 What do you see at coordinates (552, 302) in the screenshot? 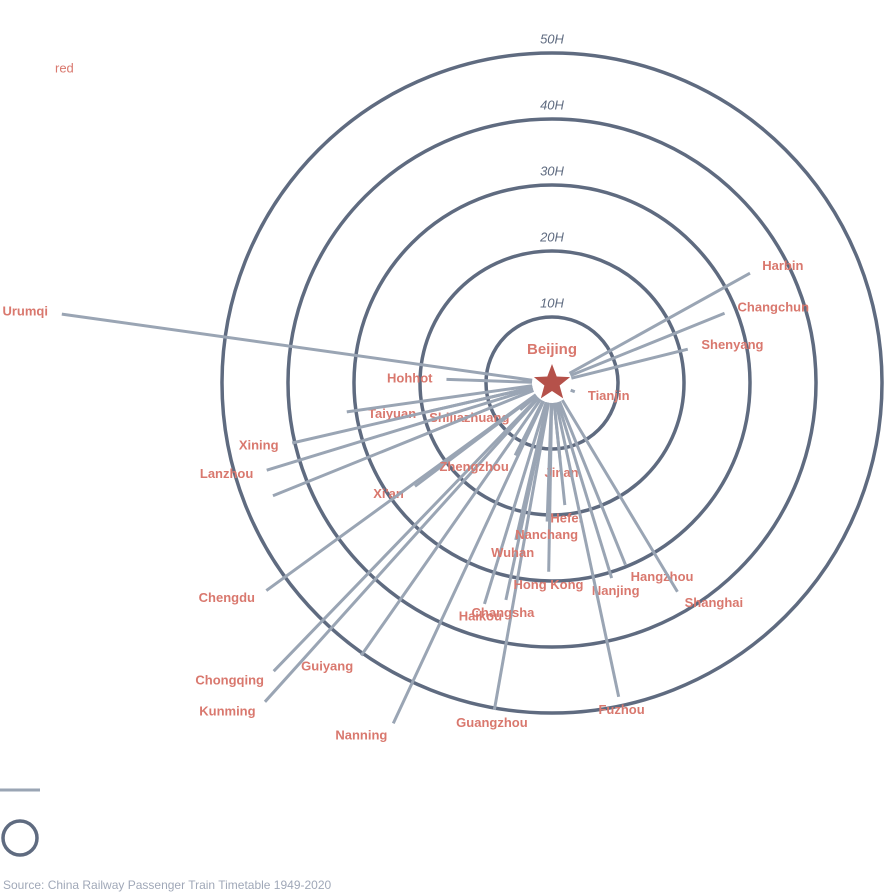
I see `ring-label: 10H` at bounding box center [552, 302].